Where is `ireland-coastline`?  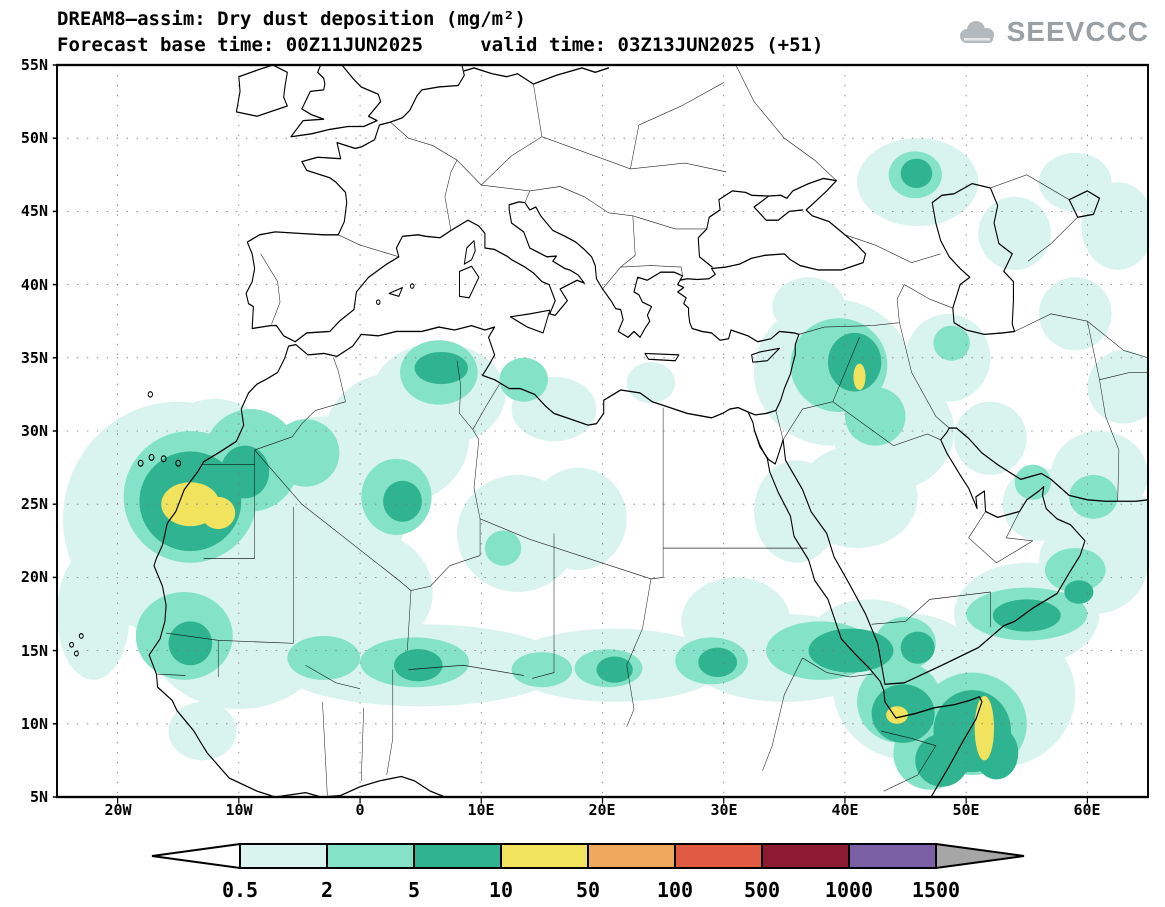 ireland-coastline is located at coordinates (261, 91).